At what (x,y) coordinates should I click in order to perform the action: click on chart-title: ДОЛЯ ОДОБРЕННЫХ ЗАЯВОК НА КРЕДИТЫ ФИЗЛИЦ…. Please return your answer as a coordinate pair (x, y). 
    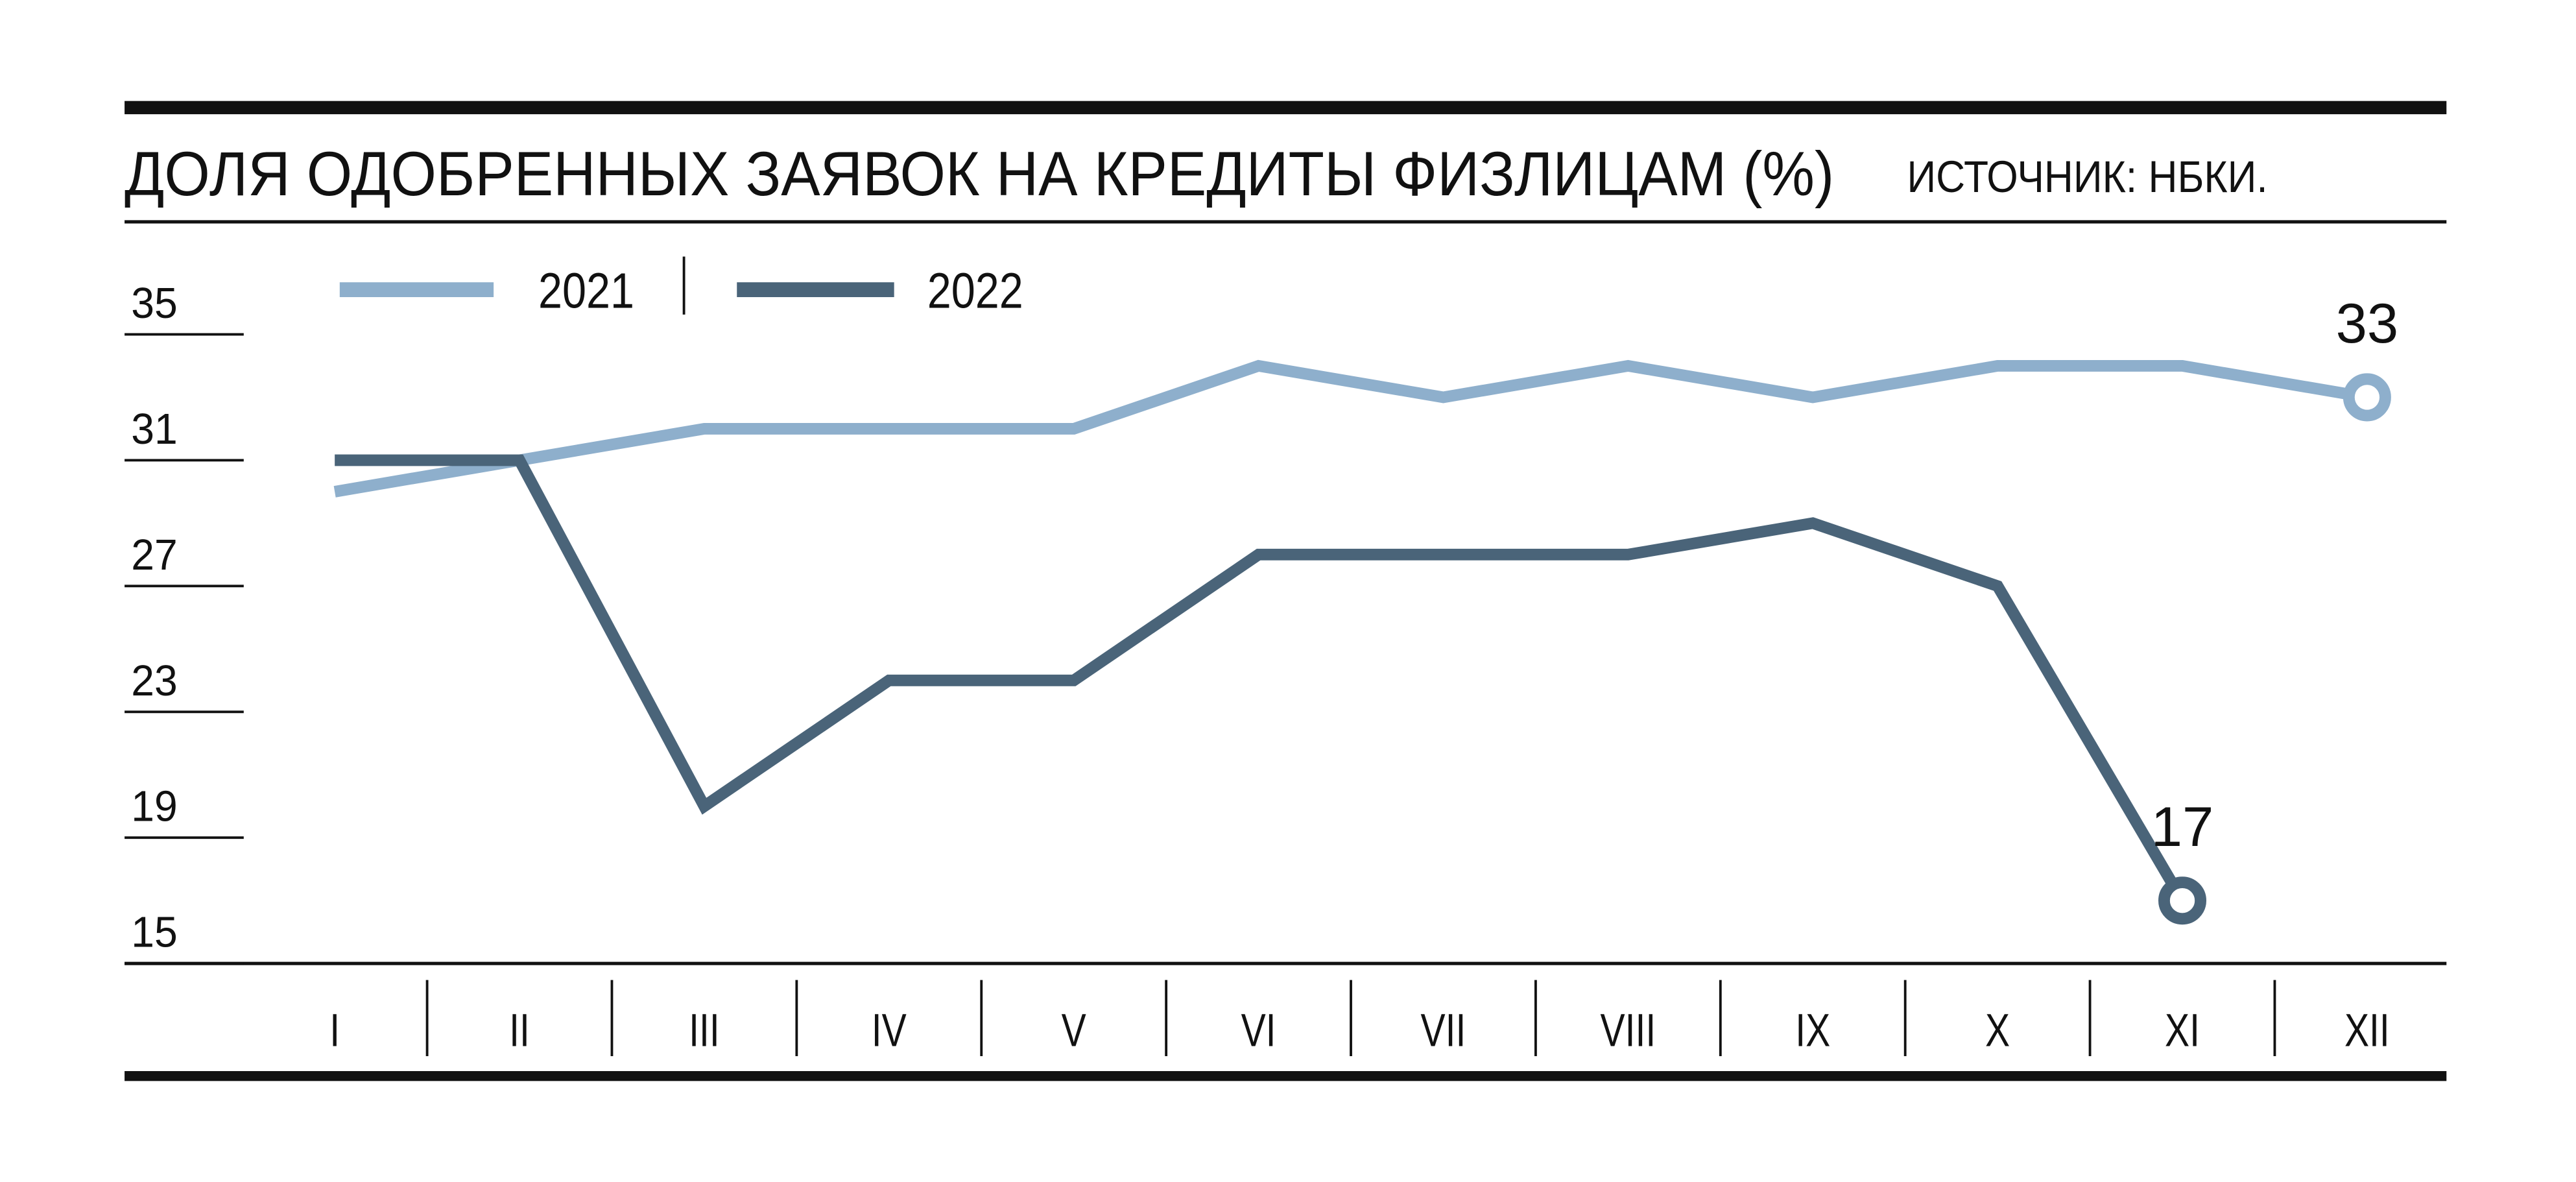
    Looking at the image, I should click on (979, 173).